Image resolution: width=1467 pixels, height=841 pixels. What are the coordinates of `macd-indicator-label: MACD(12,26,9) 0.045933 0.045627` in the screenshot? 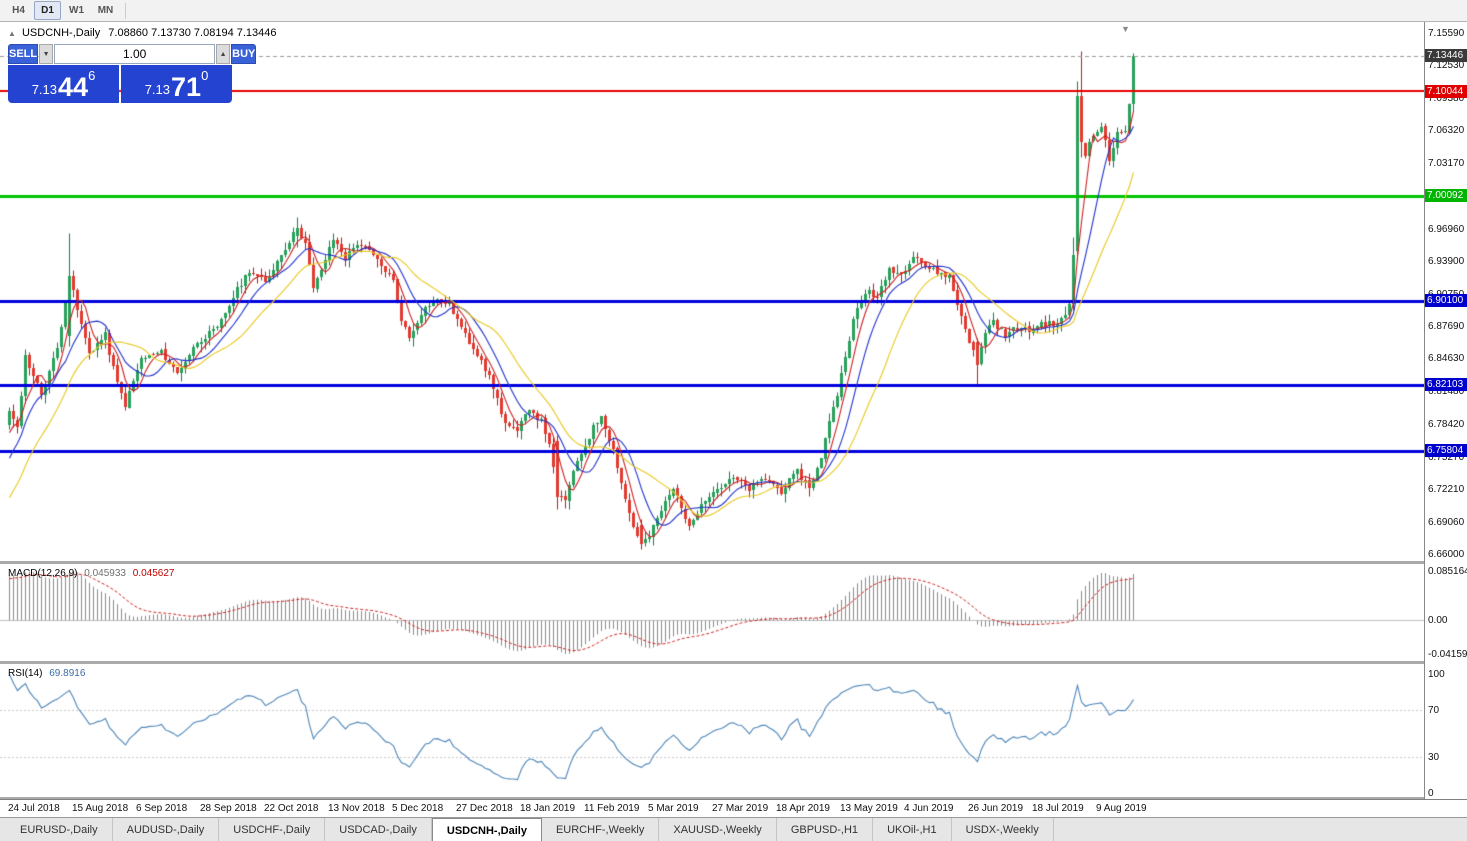 It's located at (91, 573).